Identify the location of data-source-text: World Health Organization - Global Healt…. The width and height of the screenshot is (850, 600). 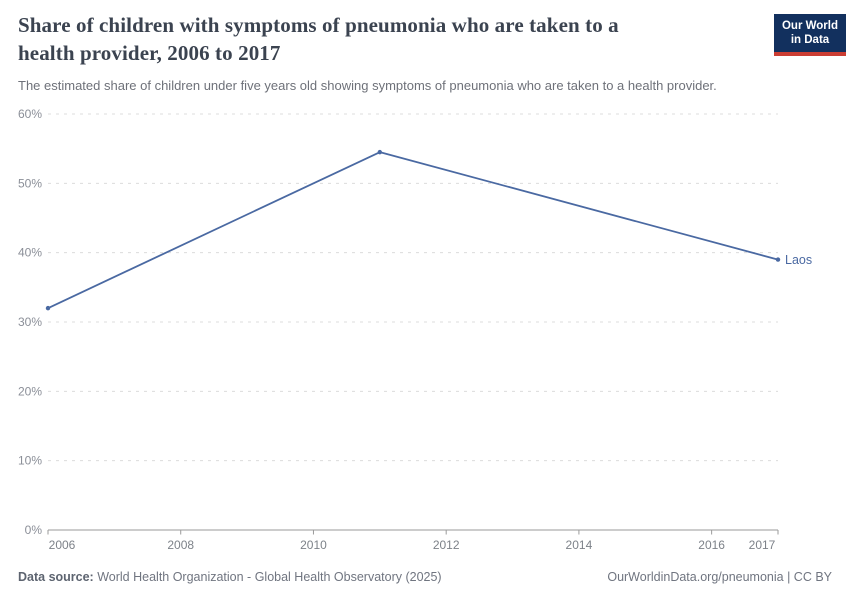
(269, 577).